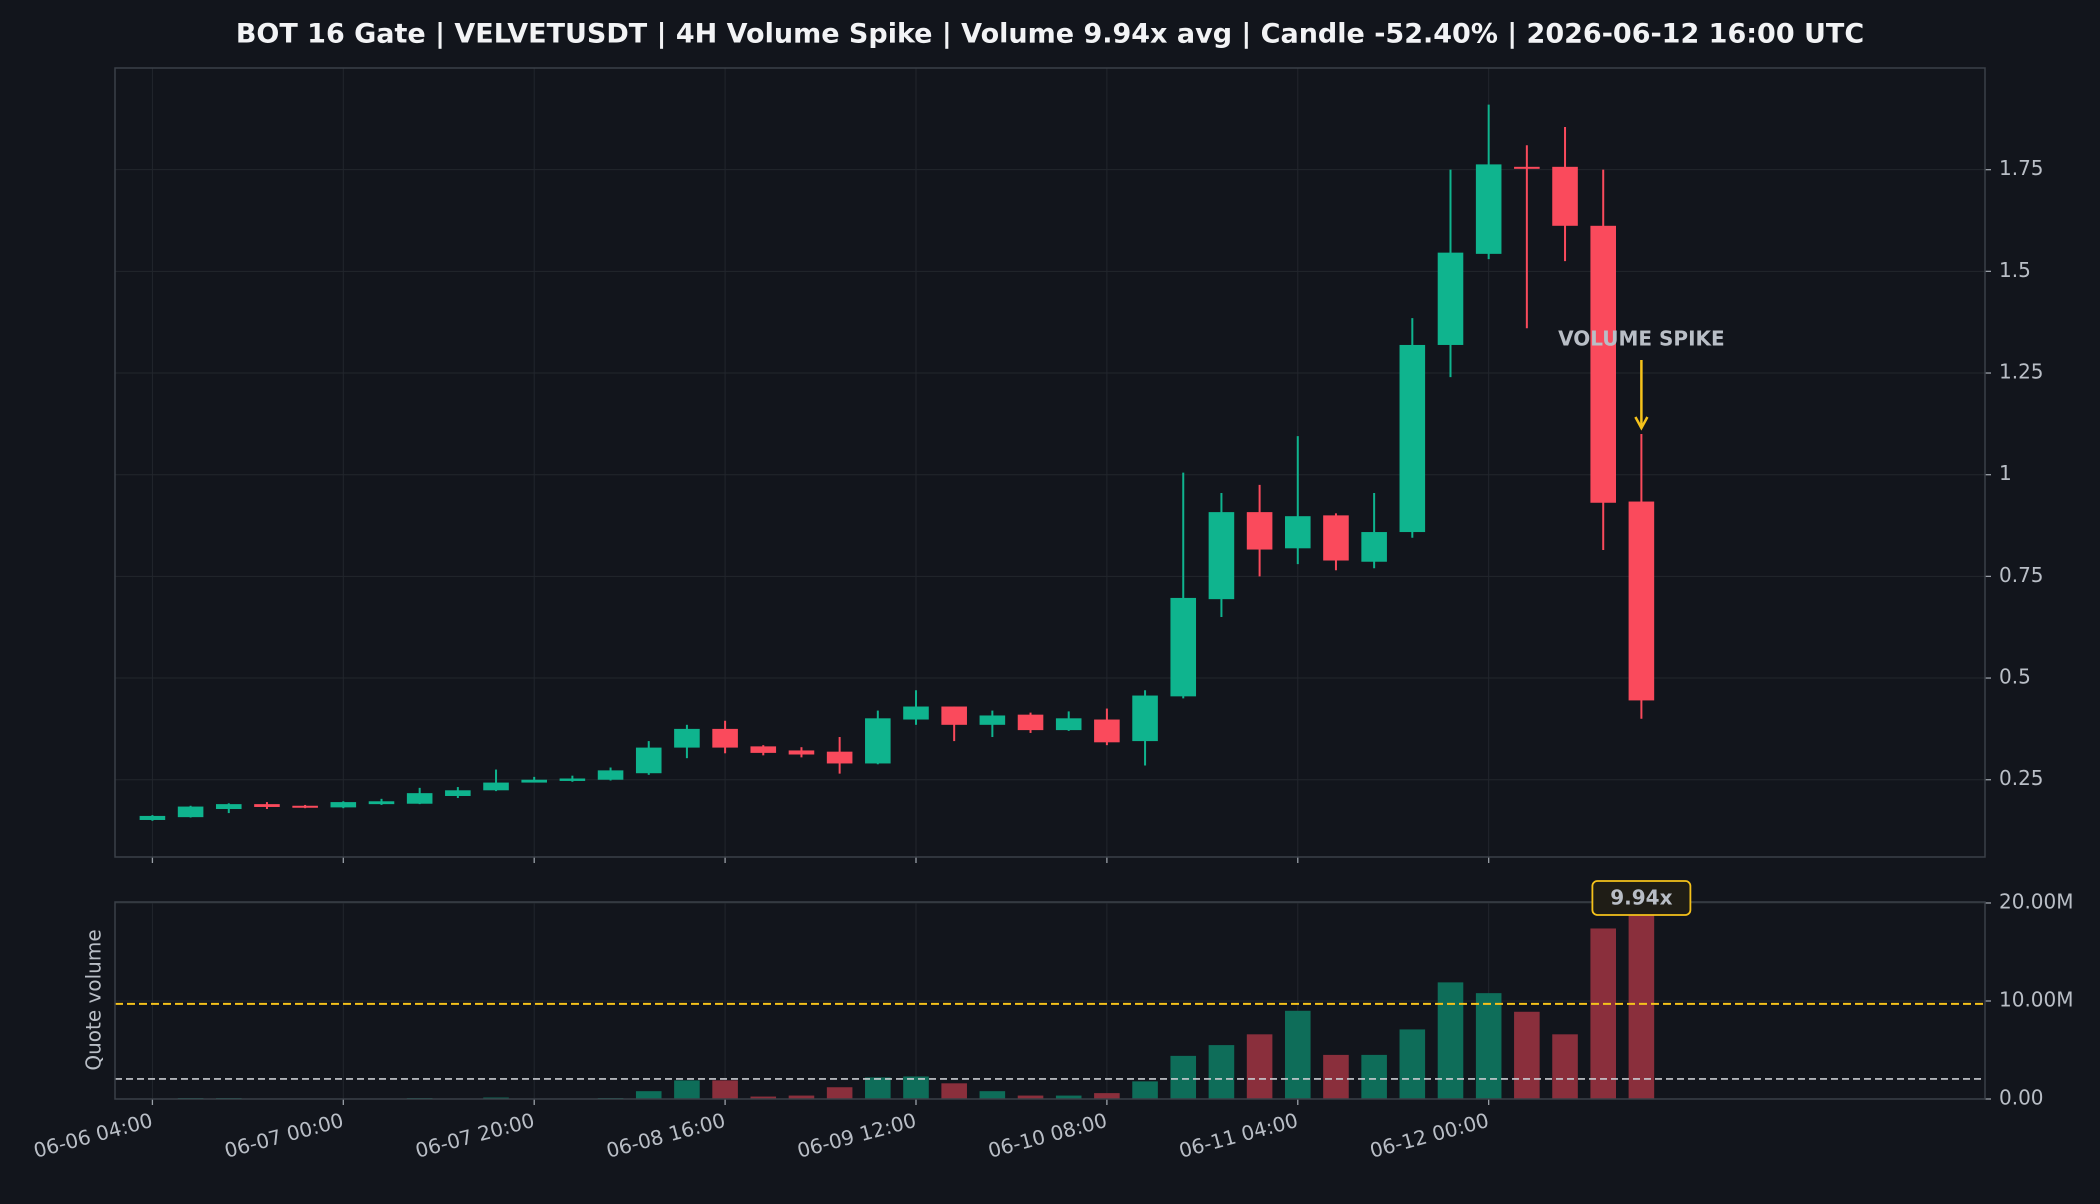 This screenshot has height=1204, width=2100. I want to click on x-tick-label: 06-06 04:00, so click(93, 1135).